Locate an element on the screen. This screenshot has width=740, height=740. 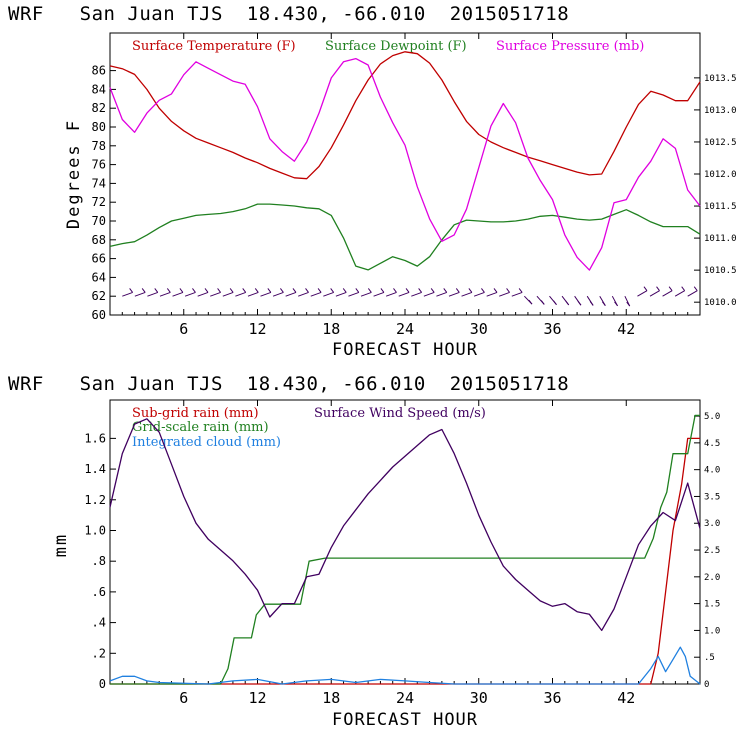
x-tick-label: 42 is located at coordinates (626, 698).